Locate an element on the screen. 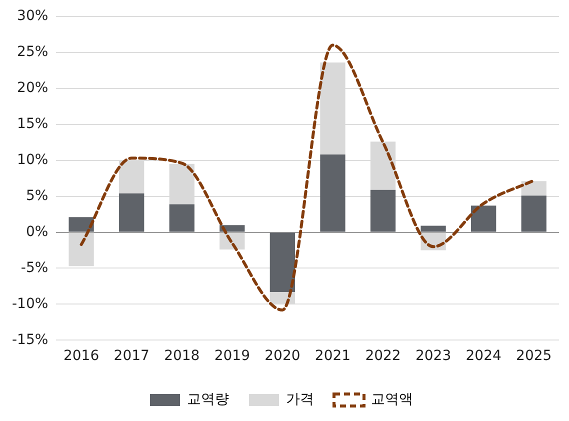 This screenshot has width=569, height=421. x-tick-label: 2024 is located at coordinates (484, 356).